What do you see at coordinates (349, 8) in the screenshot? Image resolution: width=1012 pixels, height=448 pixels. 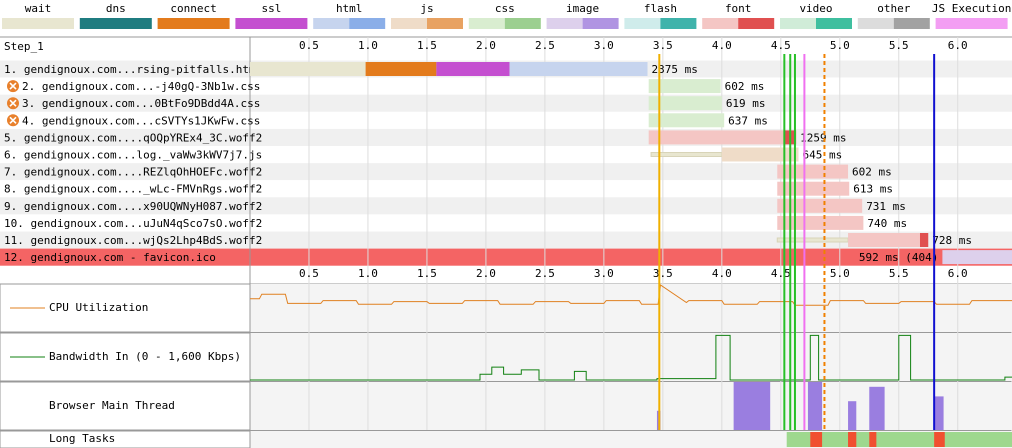 I see `legend-label: html` at bounding box center [349, 8].